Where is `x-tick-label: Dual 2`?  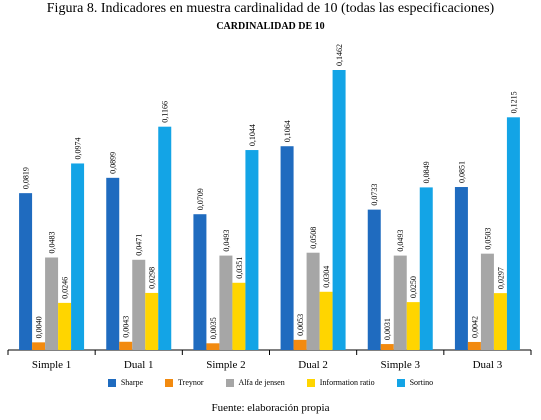 x-tick-label: Dual 2 is located at coordinates (313, 365).